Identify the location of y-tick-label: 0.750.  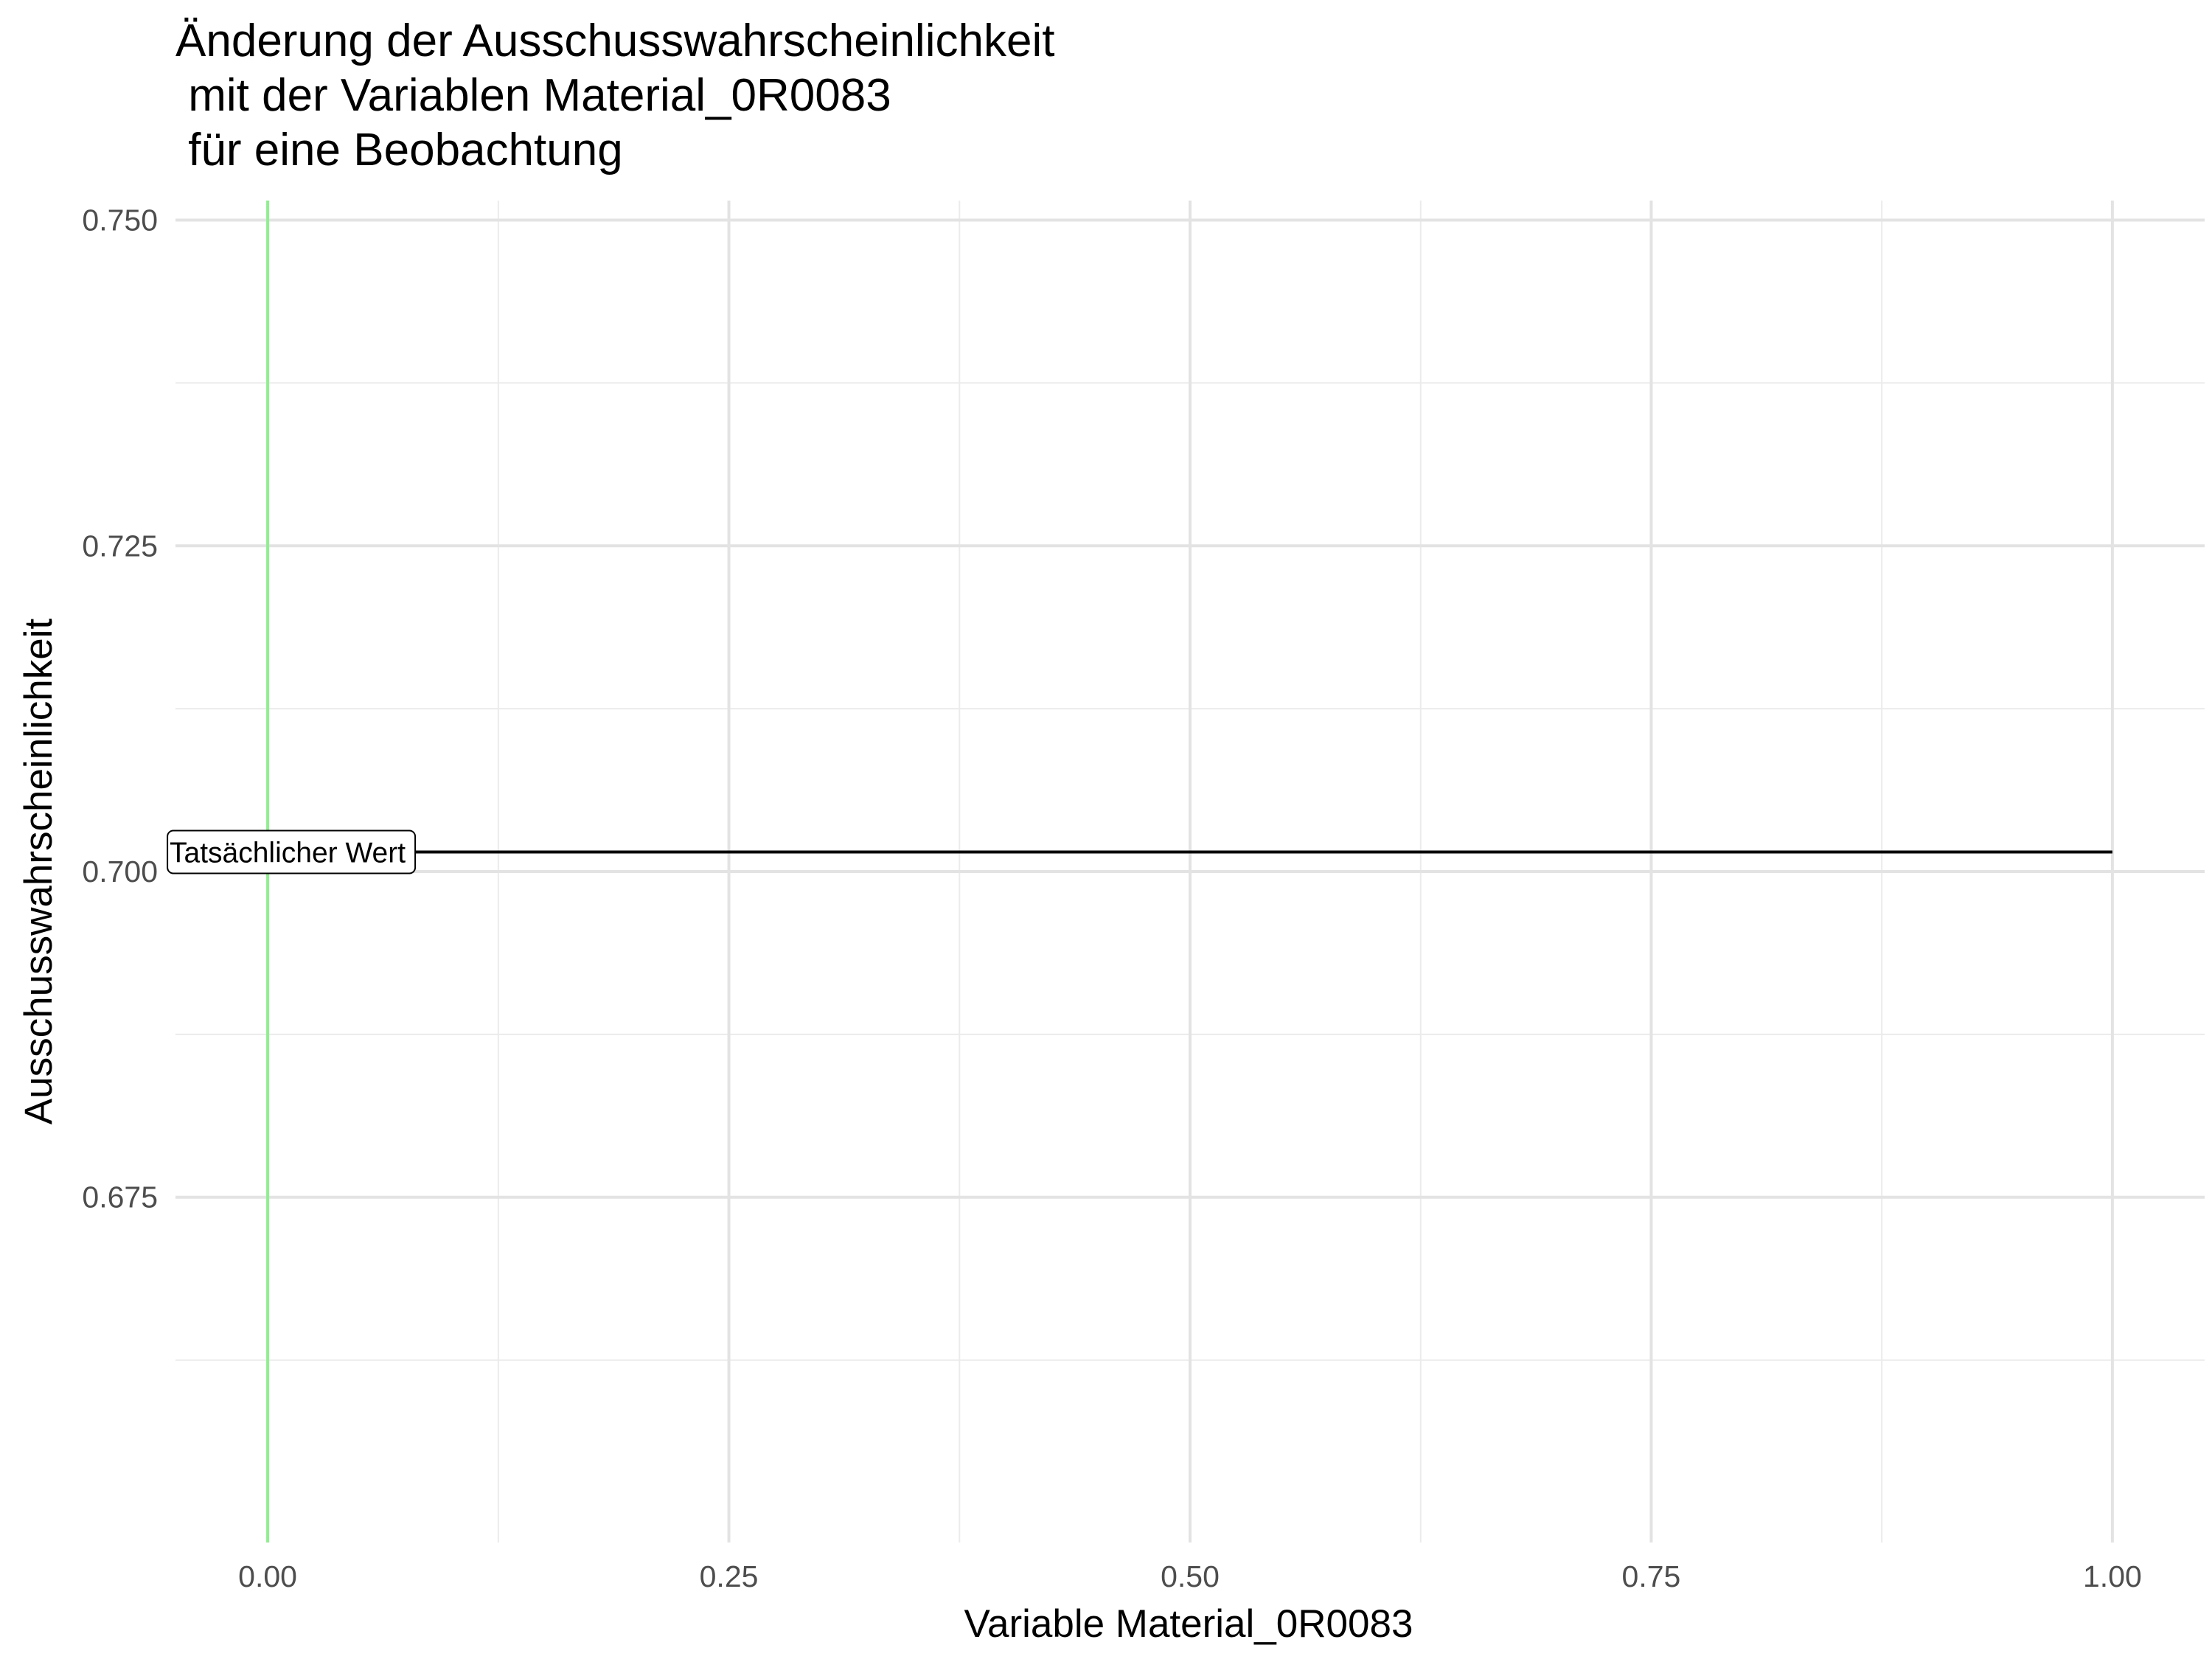
(120, 220).